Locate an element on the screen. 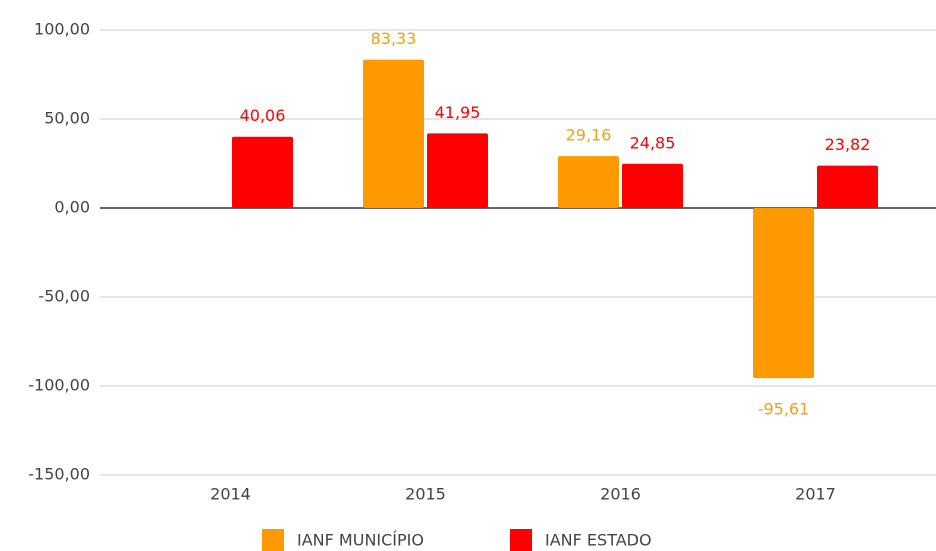 The image size is (936, 551). legend-label: IANF ESTADO is located at coordinates (598, 540).